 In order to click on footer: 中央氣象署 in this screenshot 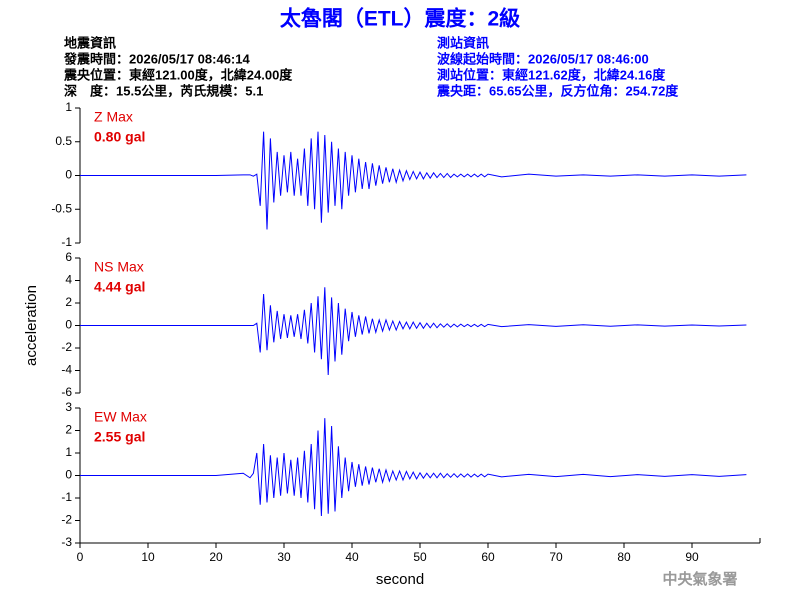, I will do `click(699, 579)`.